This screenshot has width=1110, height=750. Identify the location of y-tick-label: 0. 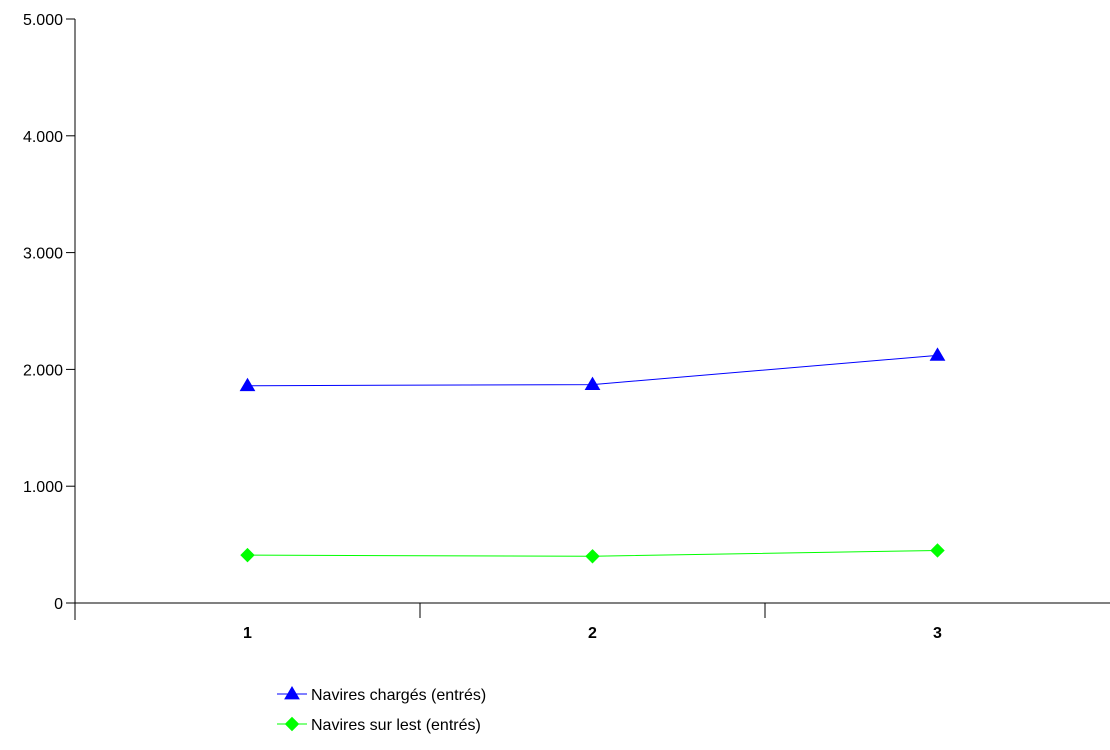
(58, 604).